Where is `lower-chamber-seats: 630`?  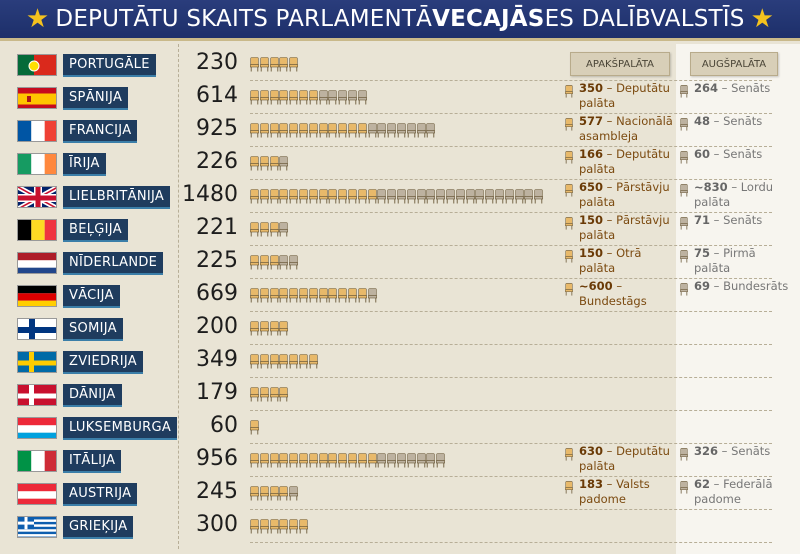 lower-chamber-seats: 630 is located at coordinates (591, 451).